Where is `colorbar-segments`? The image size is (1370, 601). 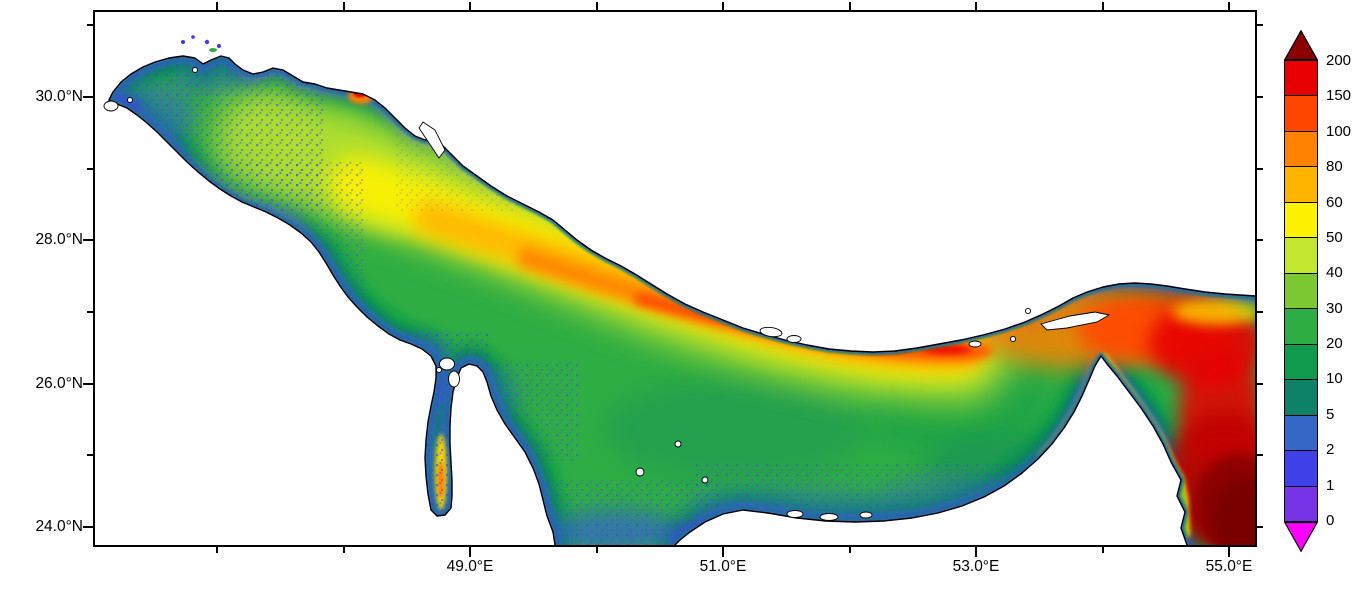
colorbar-segments is located at coordinates (1301, 291).